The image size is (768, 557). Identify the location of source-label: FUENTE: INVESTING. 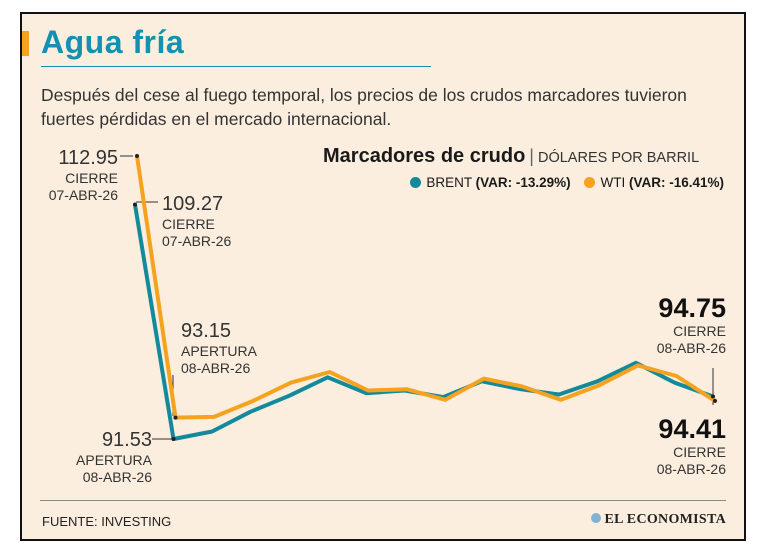
(107, 521).